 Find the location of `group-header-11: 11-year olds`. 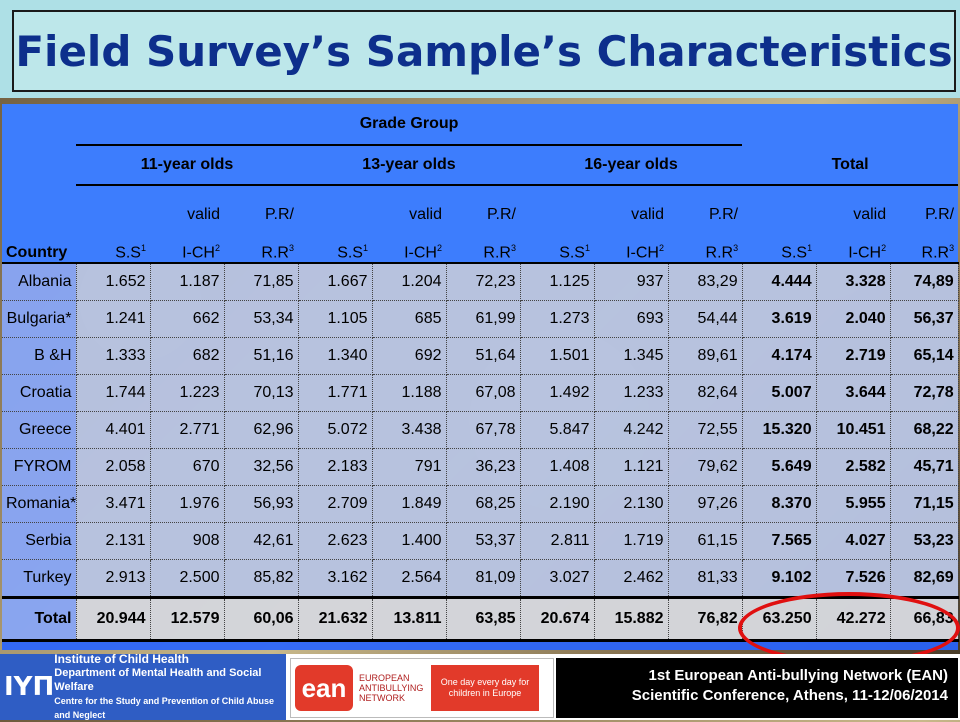

group-header-11: 11-year olds is located at coordinates (187, 165).